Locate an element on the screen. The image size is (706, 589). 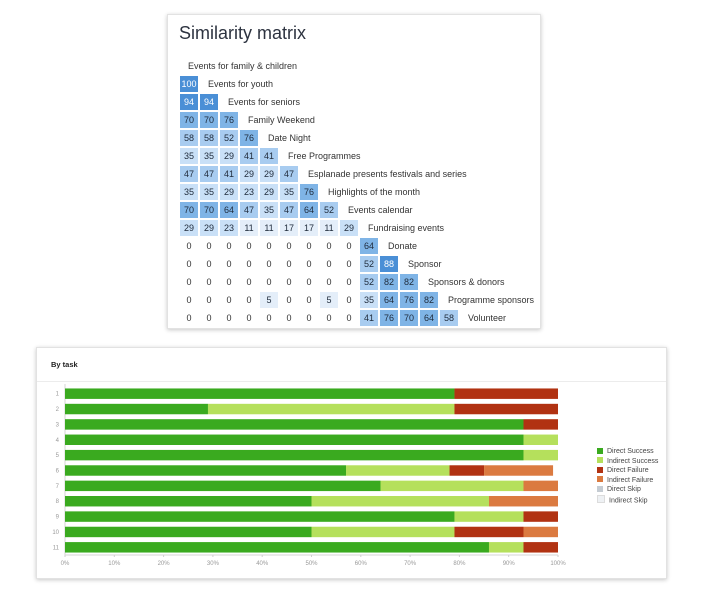
matrix-row-label: Events for seniors is located at coordinates (264, 102).